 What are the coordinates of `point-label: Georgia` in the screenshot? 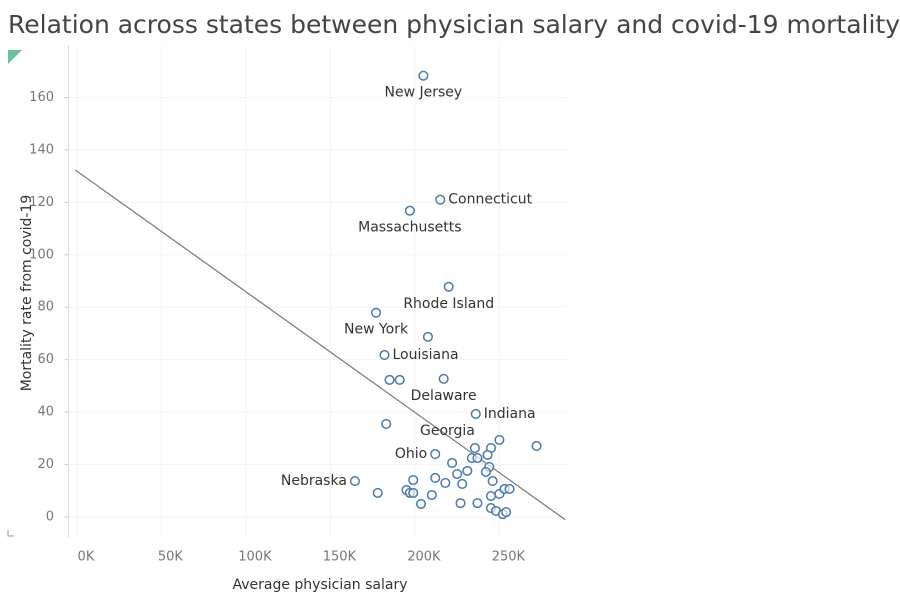 It's located at (447, 431).